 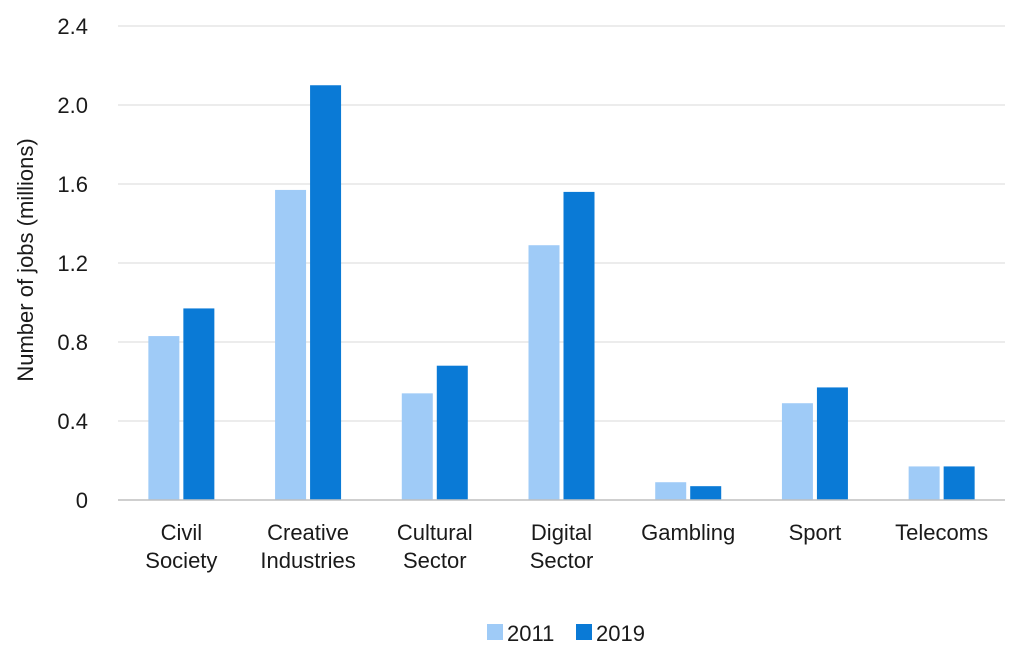 I want to click on bar-2011-sport, so click(x=797, y=451).